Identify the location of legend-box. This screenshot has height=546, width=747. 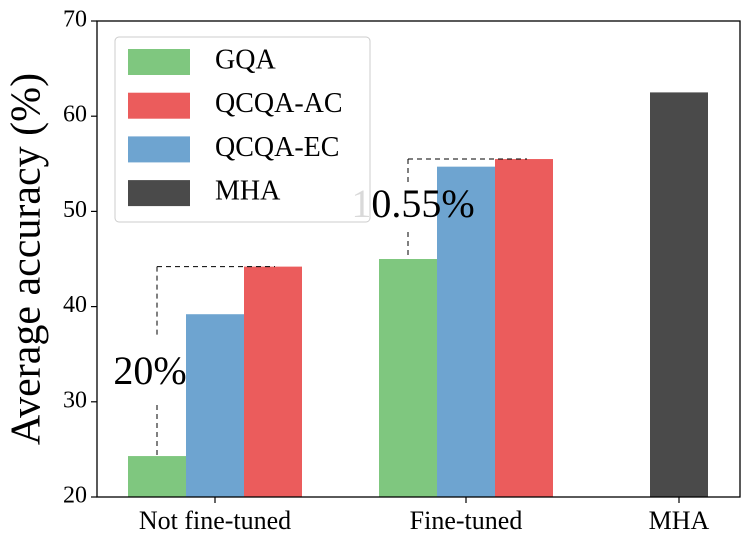
(242, 129).